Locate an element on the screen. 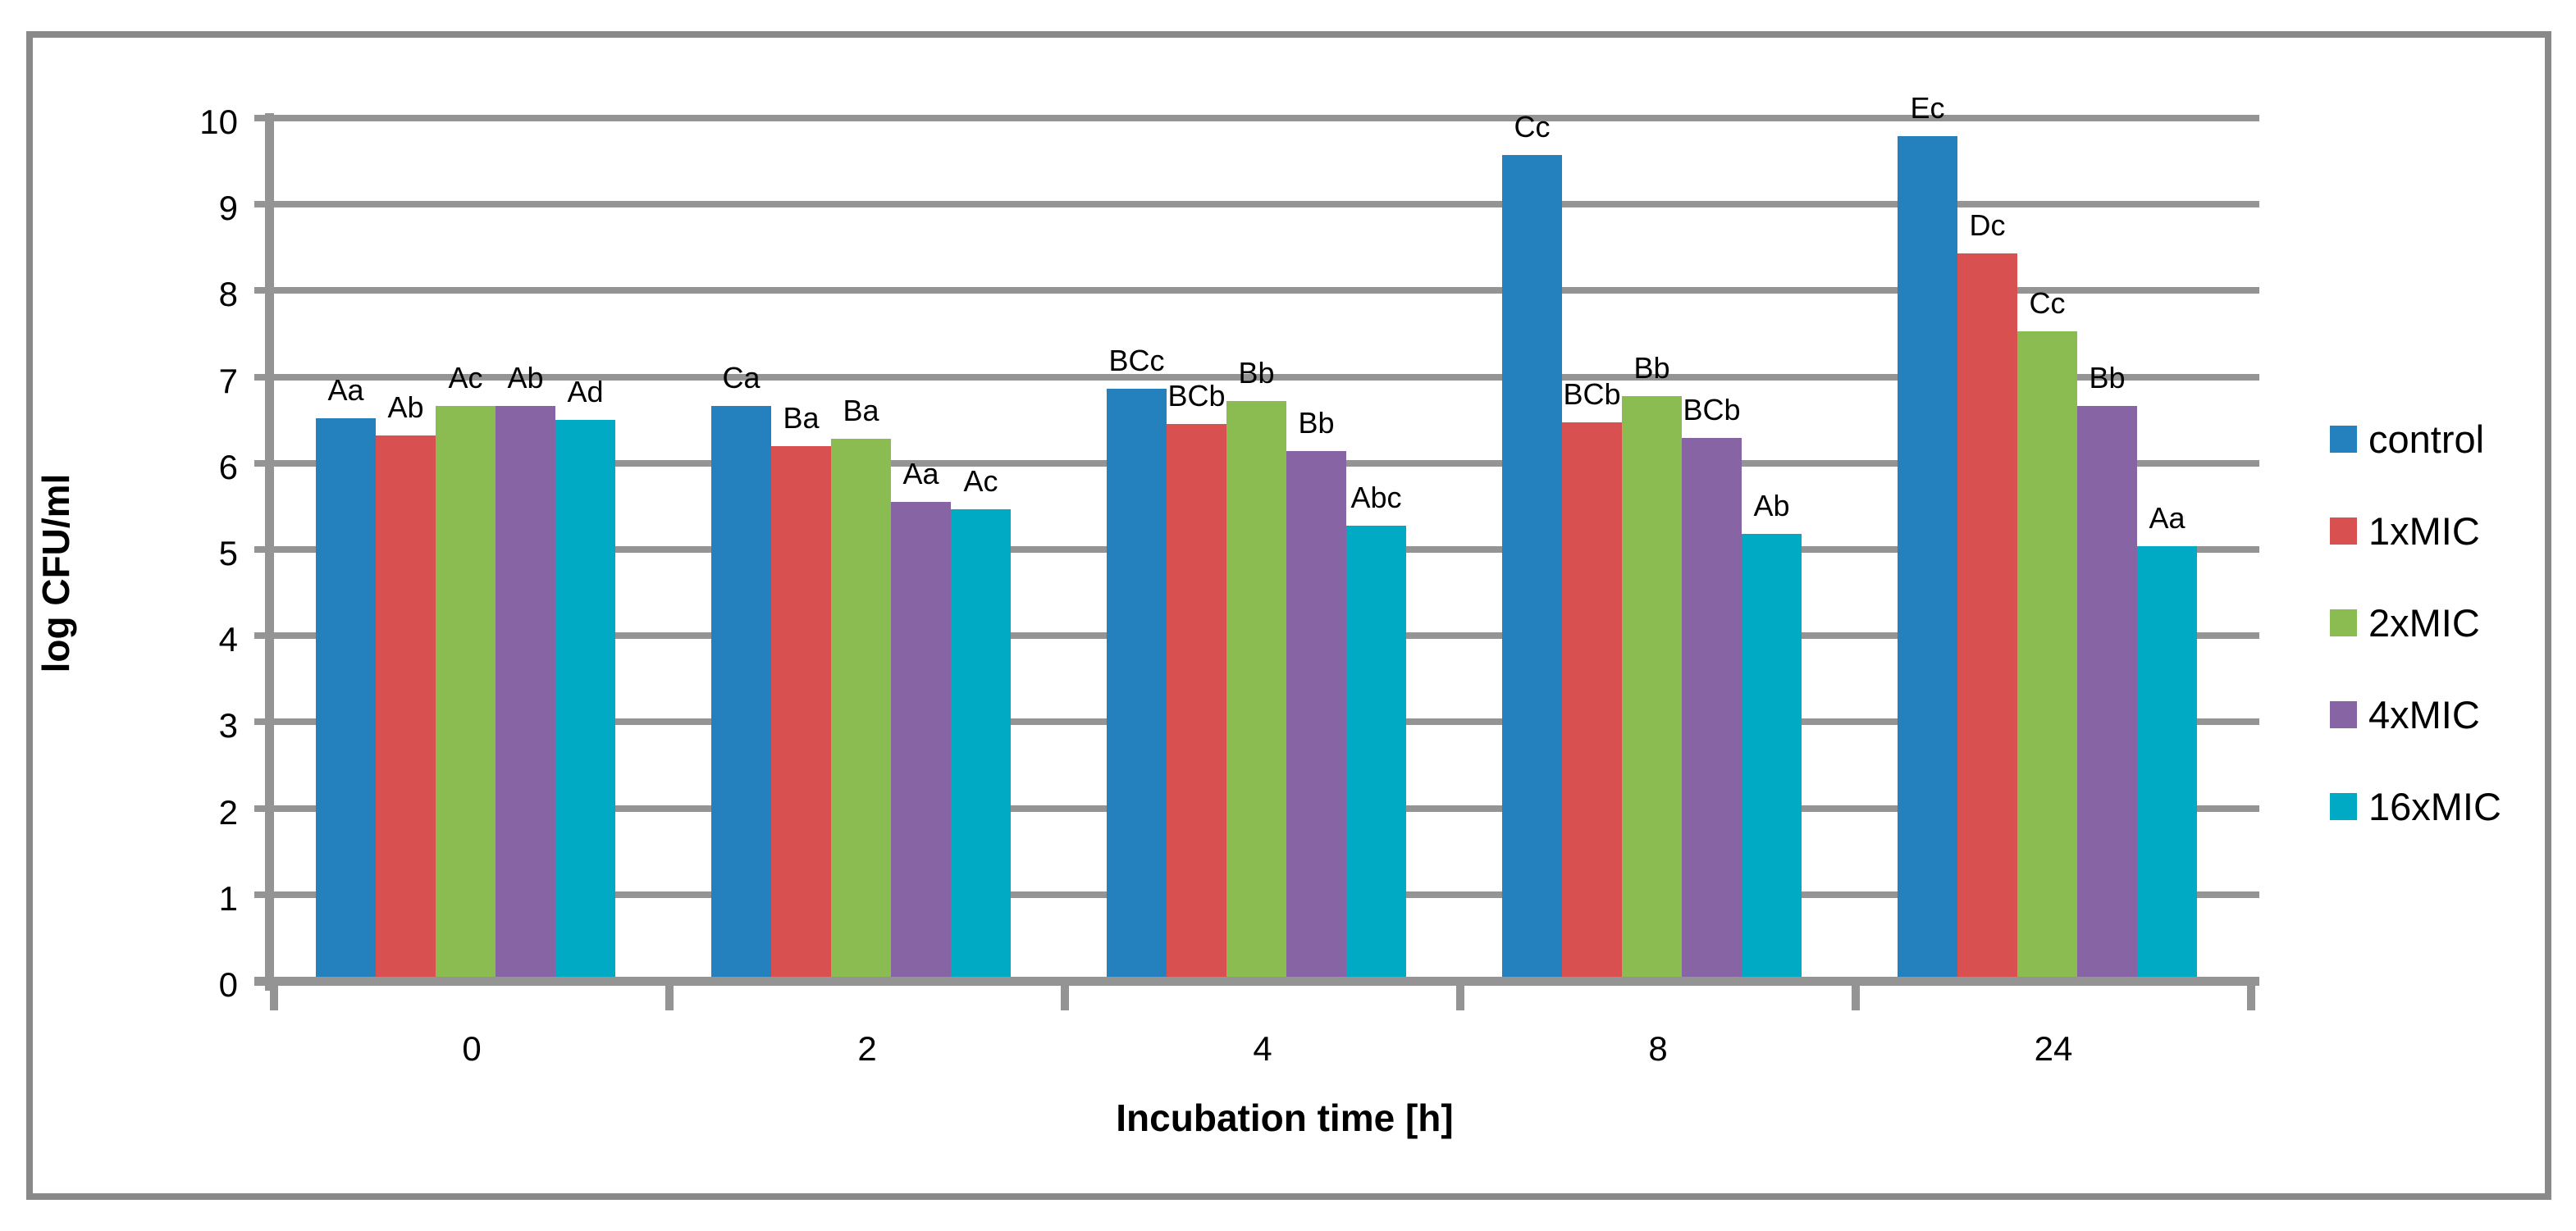  bar-16xMIC-t8 is located at coordinates (1772, 757).